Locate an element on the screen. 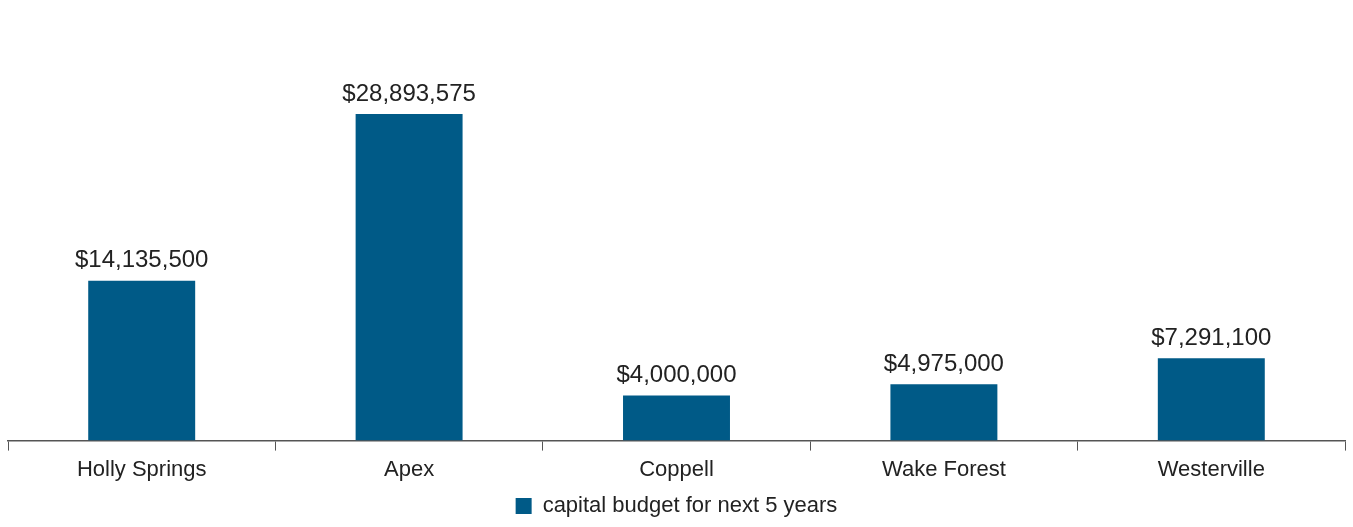 The width and height of the screenshot is (1353, 527). data-label: $7,291,100 is located at coordinates (1211, 336).